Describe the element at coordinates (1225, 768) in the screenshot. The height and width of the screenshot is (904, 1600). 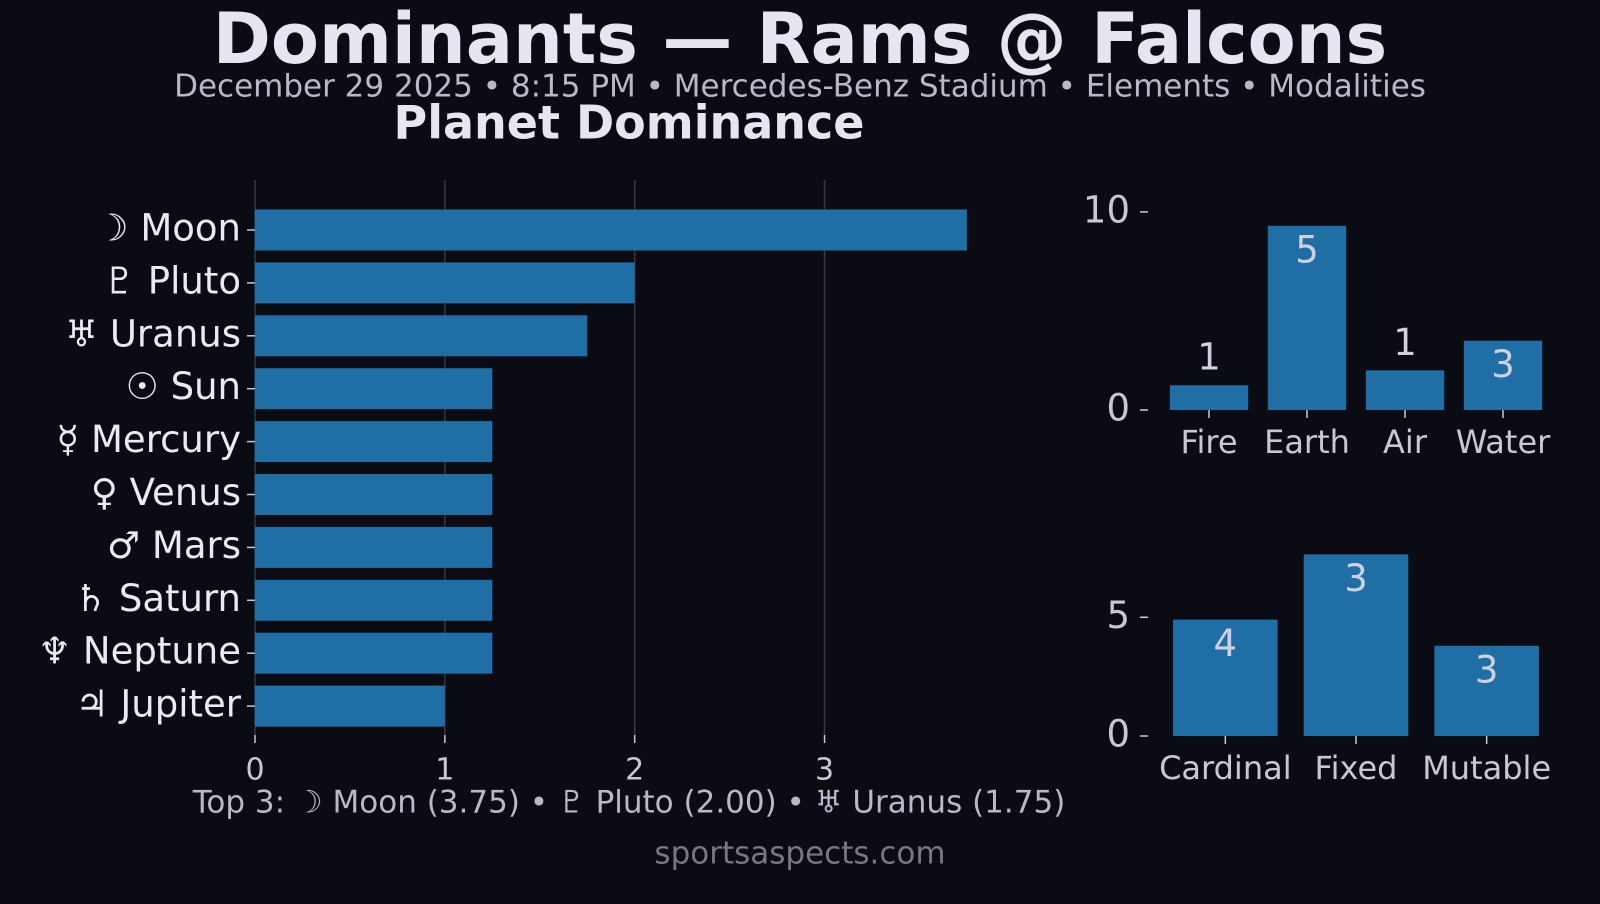
I see `x-tick-label: Cardinal` at that location.